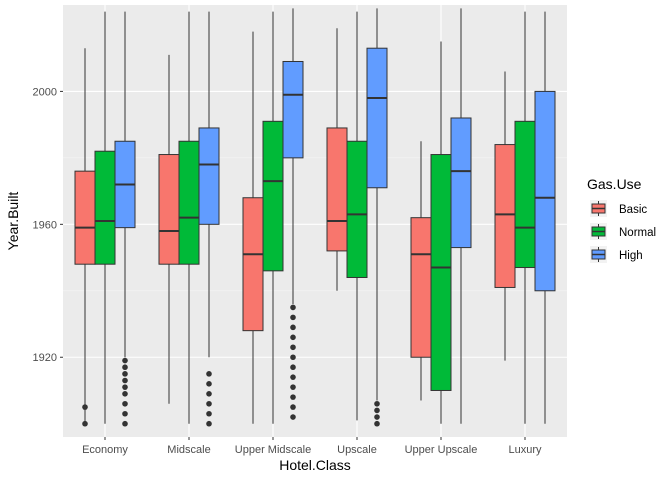 The width and height of the screenshot is (672, 480). What do you see at coordinates (618, 208) in the screenshot?
I see `legend-item-basic: Basic` at bounding box center [618, 208].